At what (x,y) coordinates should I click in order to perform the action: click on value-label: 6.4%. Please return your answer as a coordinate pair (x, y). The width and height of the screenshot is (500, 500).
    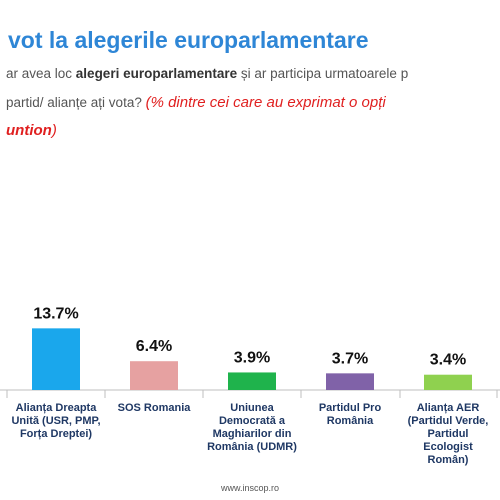
    Looking at the image, I should click on (154, 346).